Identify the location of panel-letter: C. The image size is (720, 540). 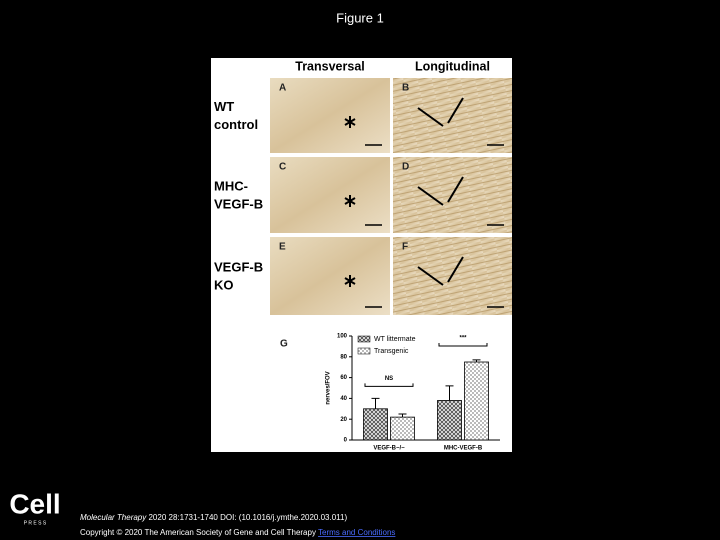
(282, 167).